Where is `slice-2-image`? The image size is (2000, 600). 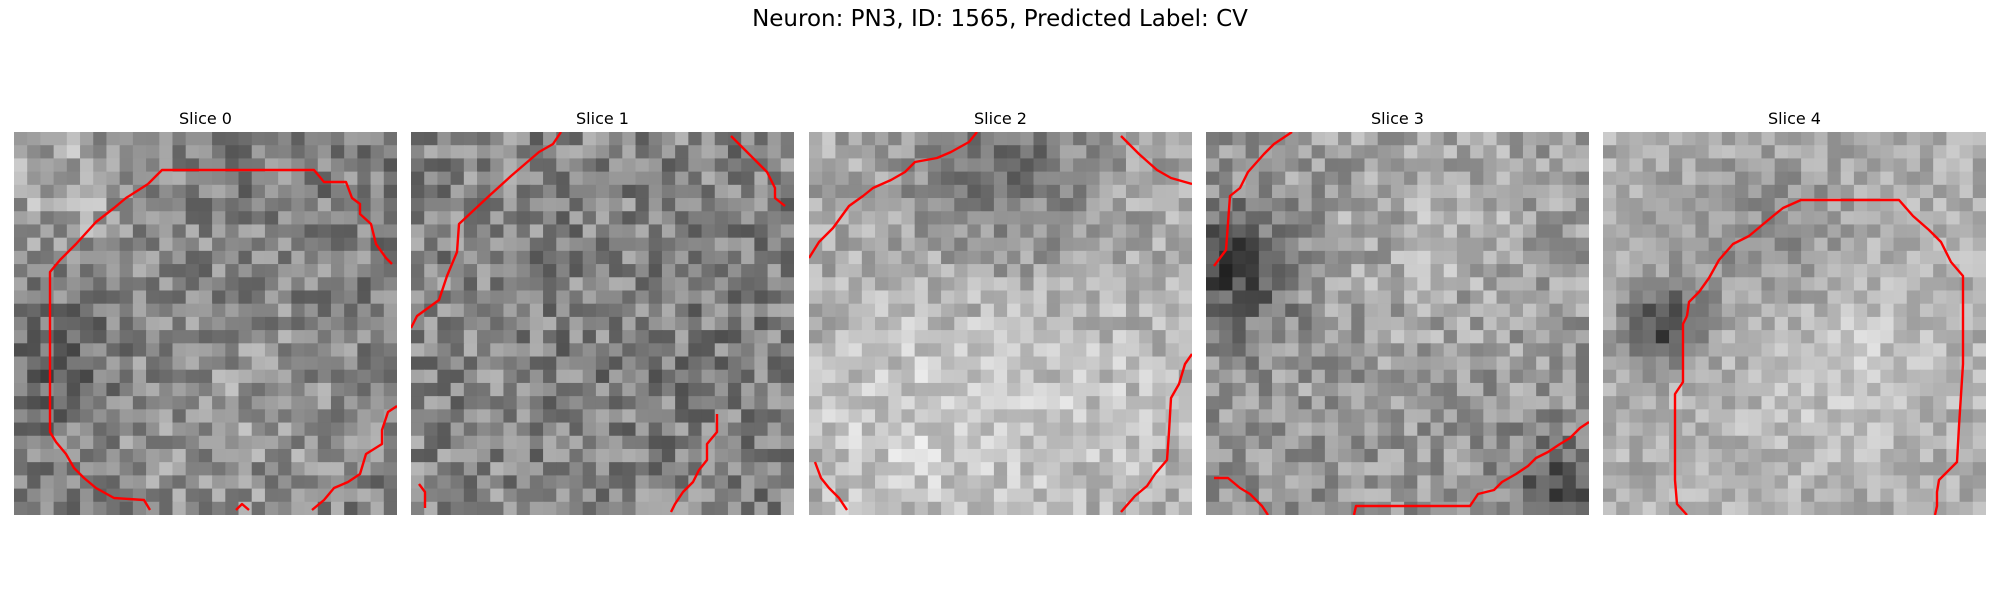 slice-2-image is located at coordinates (1000, 323).